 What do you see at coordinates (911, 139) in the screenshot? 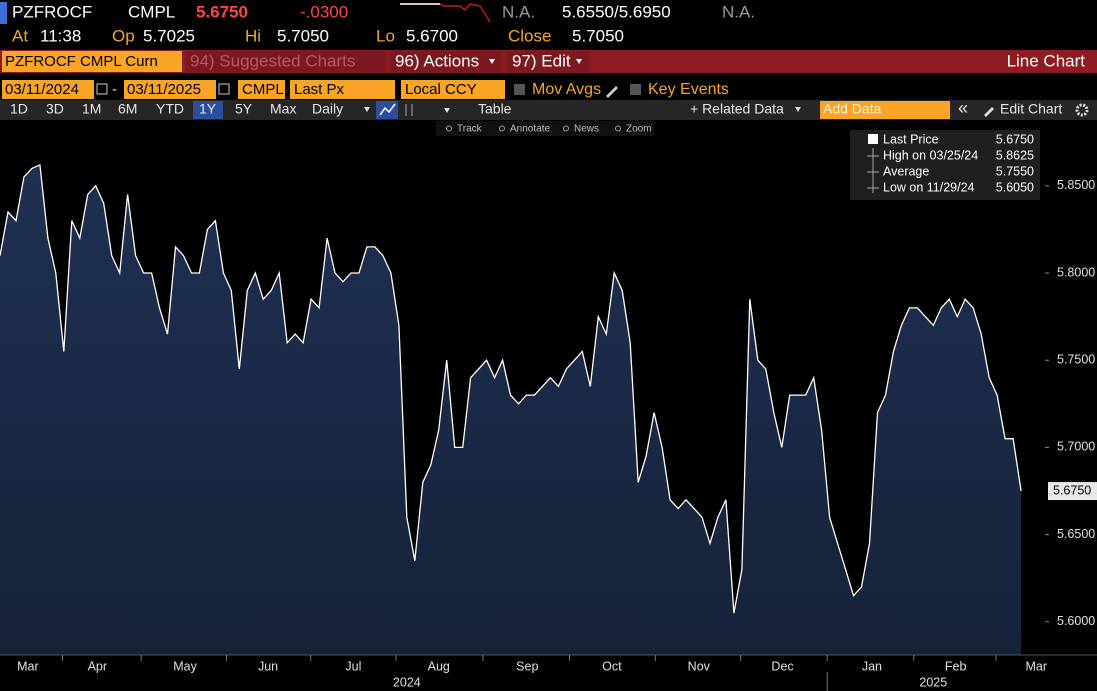
I see `legend-label: Last Price` at bounding box center [911, 139].